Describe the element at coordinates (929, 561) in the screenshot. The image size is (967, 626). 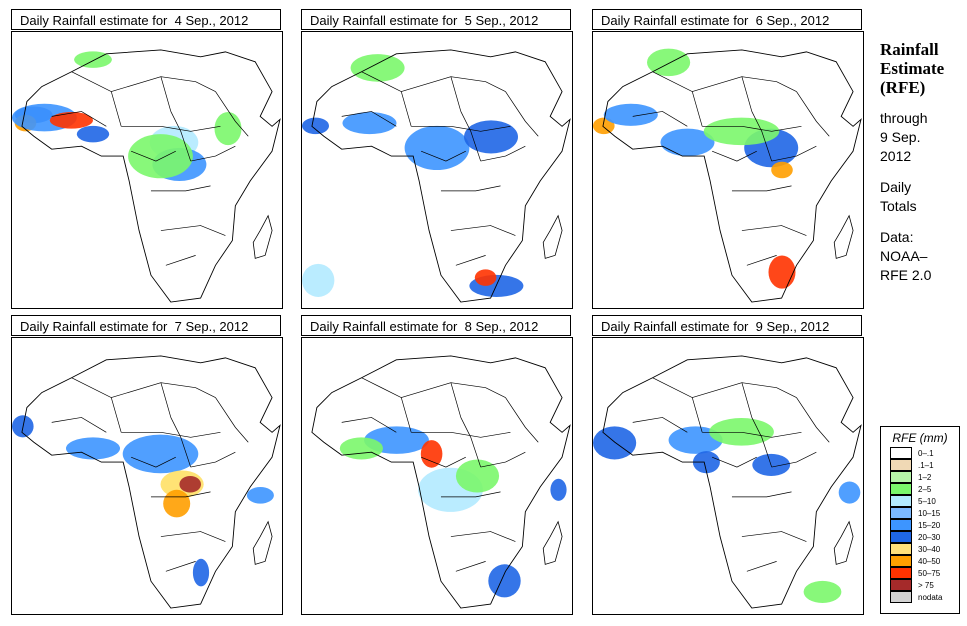
I see `legend-label: 40–50` at that location.